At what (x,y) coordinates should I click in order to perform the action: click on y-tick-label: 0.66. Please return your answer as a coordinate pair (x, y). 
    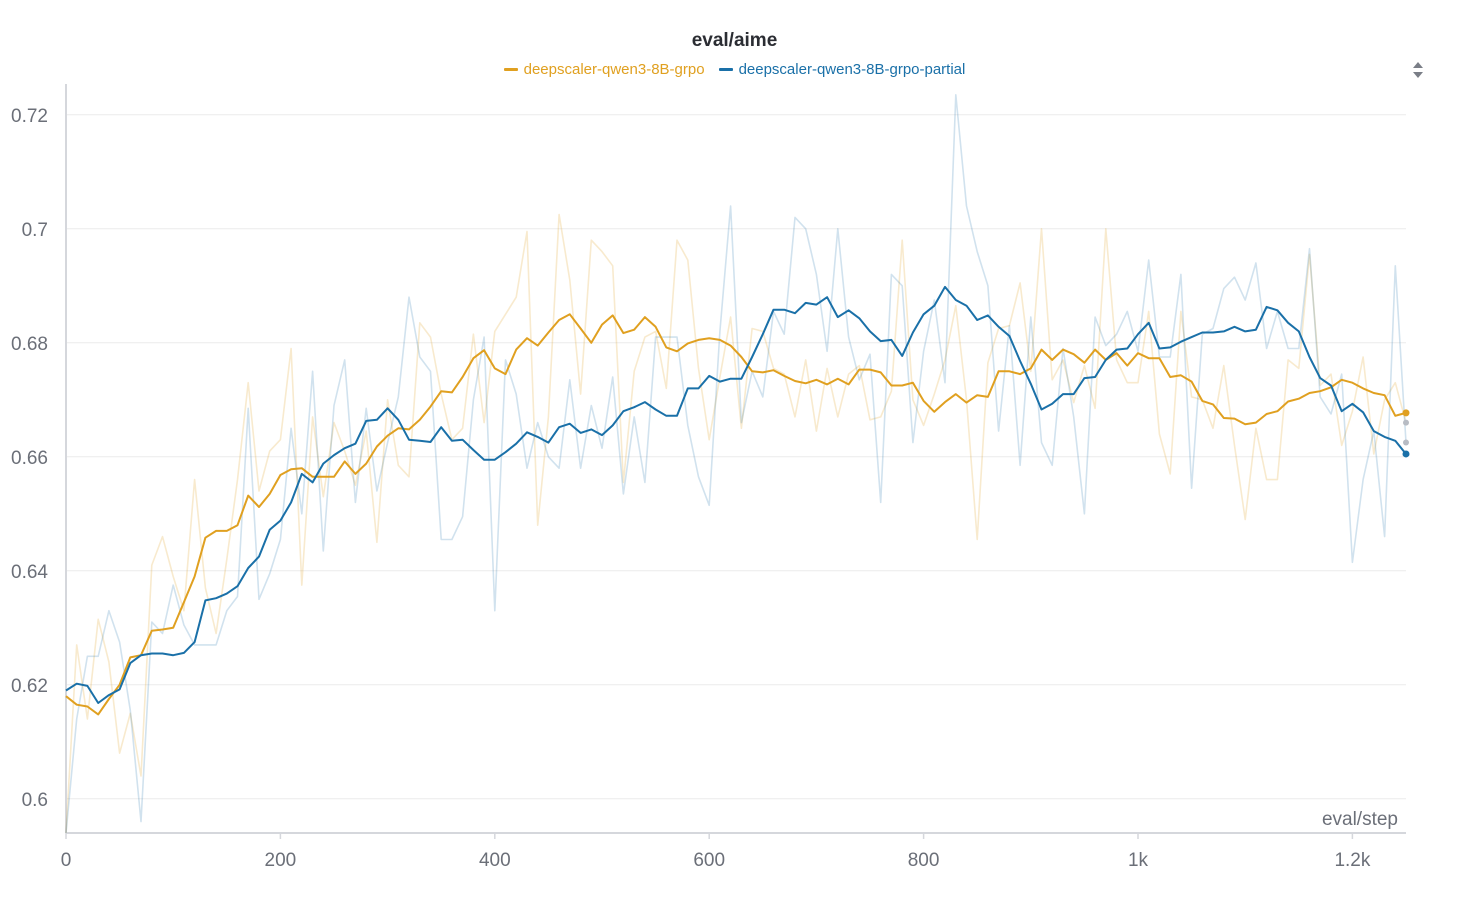
    Looking at the image, I should click on (29, 458).